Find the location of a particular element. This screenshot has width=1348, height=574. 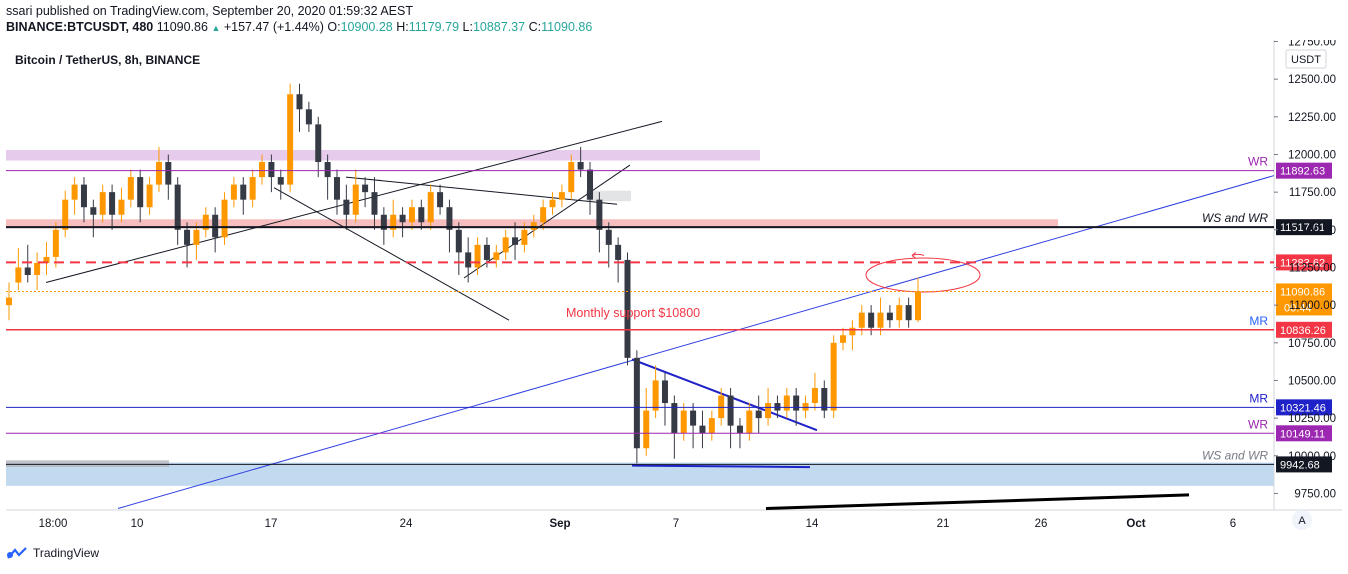

y-tick-label: 11750.00 is located at coordinates (1312, 193).